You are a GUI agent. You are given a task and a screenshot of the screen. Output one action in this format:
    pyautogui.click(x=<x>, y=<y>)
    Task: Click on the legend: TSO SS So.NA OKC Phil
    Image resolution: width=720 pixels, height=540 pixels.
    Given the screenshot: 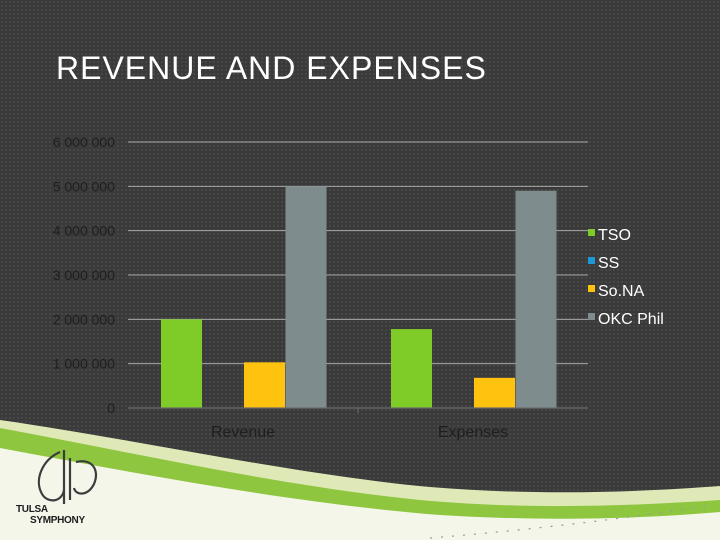 What is the action you would take?
    pyautogui.click(x=626, y=277)
    